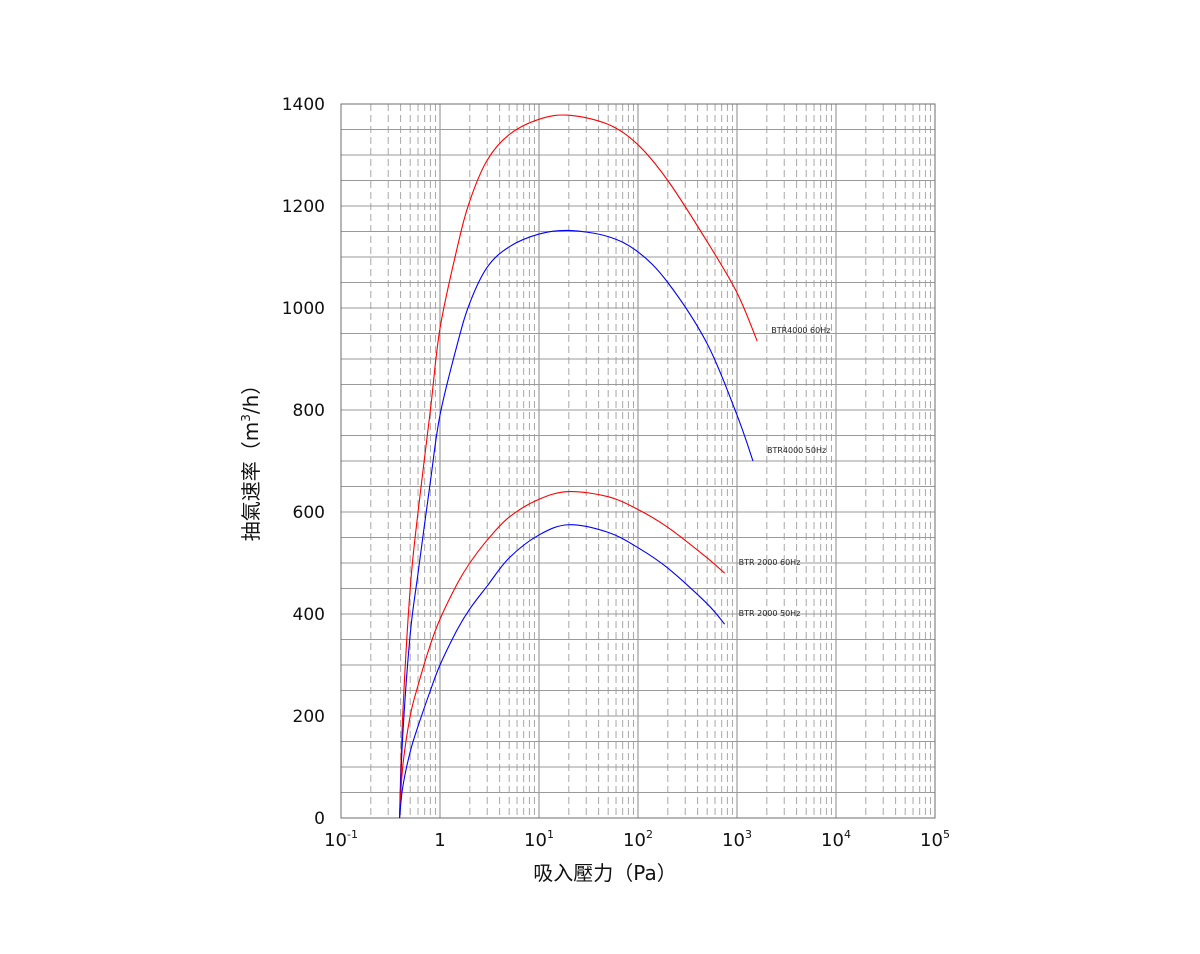 The height and width of the screenshot is (954, 1200). What do you see at coordinates (303, 105) in the screenshot?
I see `y-tick-label: 1400` at bounding box center [303, 105].